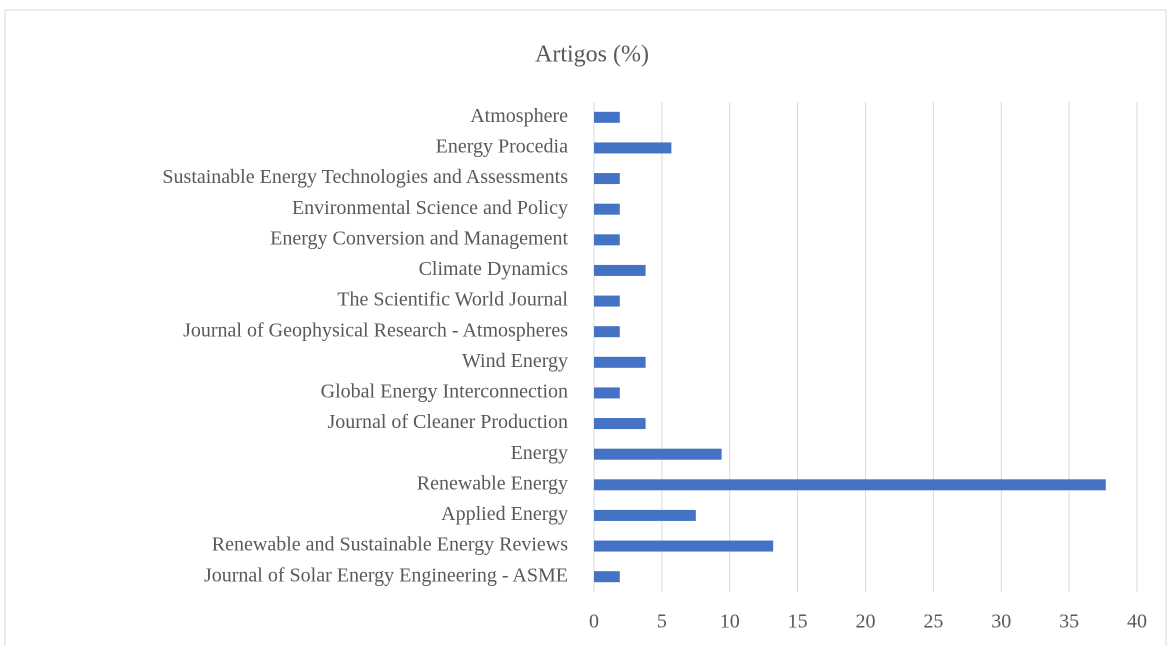 This screenshot has width=1169, height=646. What do you see at coordinates (592, 55) in the screenshot?
I see `chart-title: Artigos (%)` at bounding box center [592, 55].